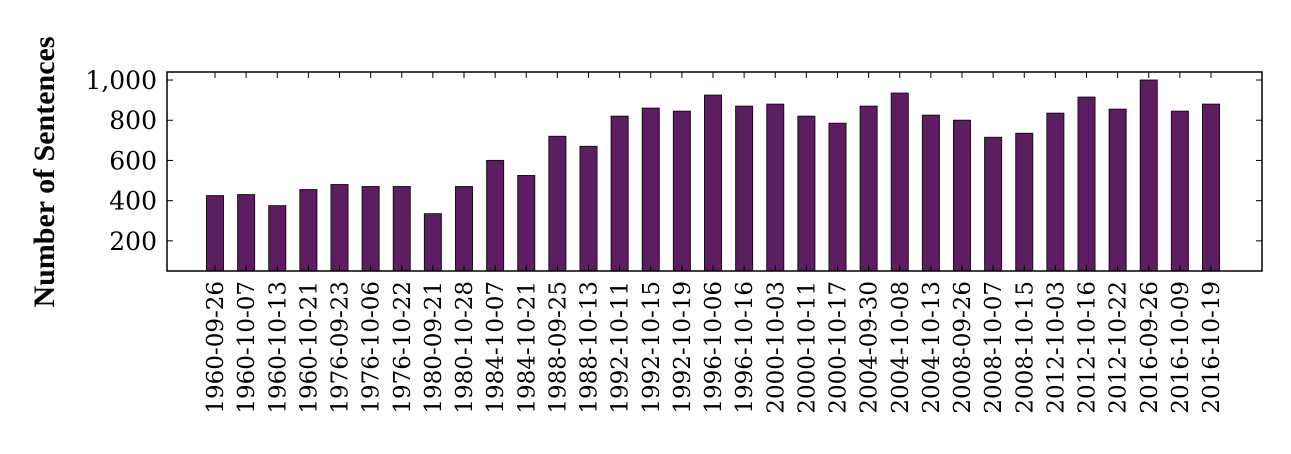 This screenshot has width=1291, height=454. What do you see at coordinates (247, 347) in the screenshot?
I see `x-category-label: 1960-10-07` at bounding box center [247, 347].